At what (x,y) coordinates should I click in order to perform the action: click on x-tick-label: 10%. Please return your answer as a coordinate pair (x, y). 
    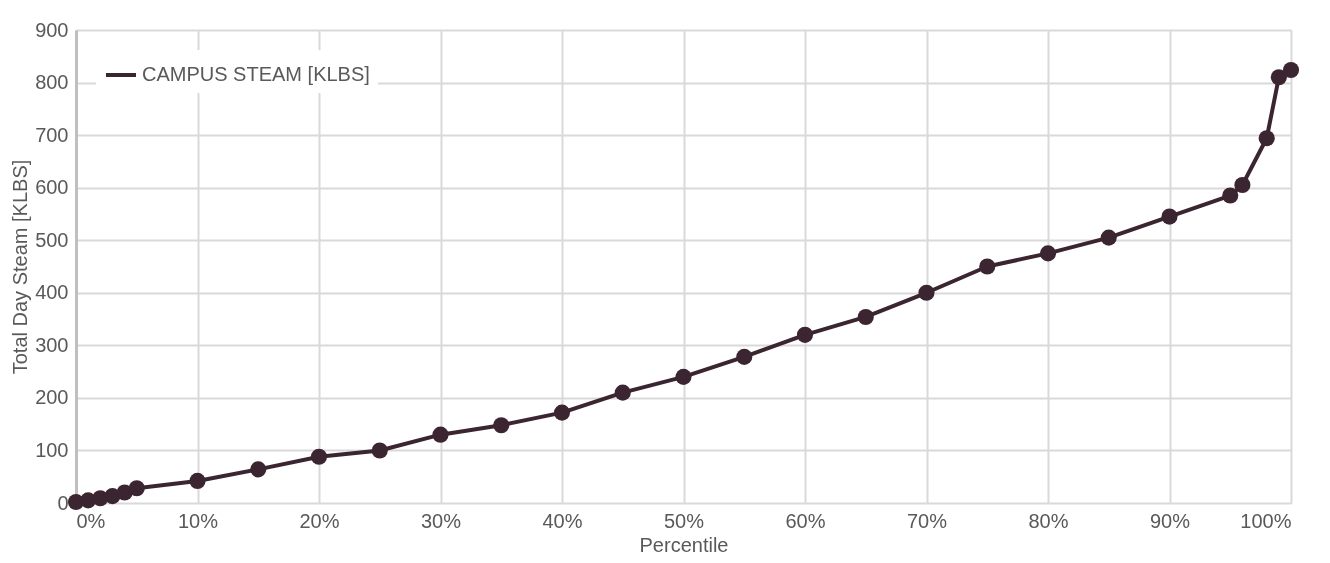
    Looking at the image, I should click on (198, 520).